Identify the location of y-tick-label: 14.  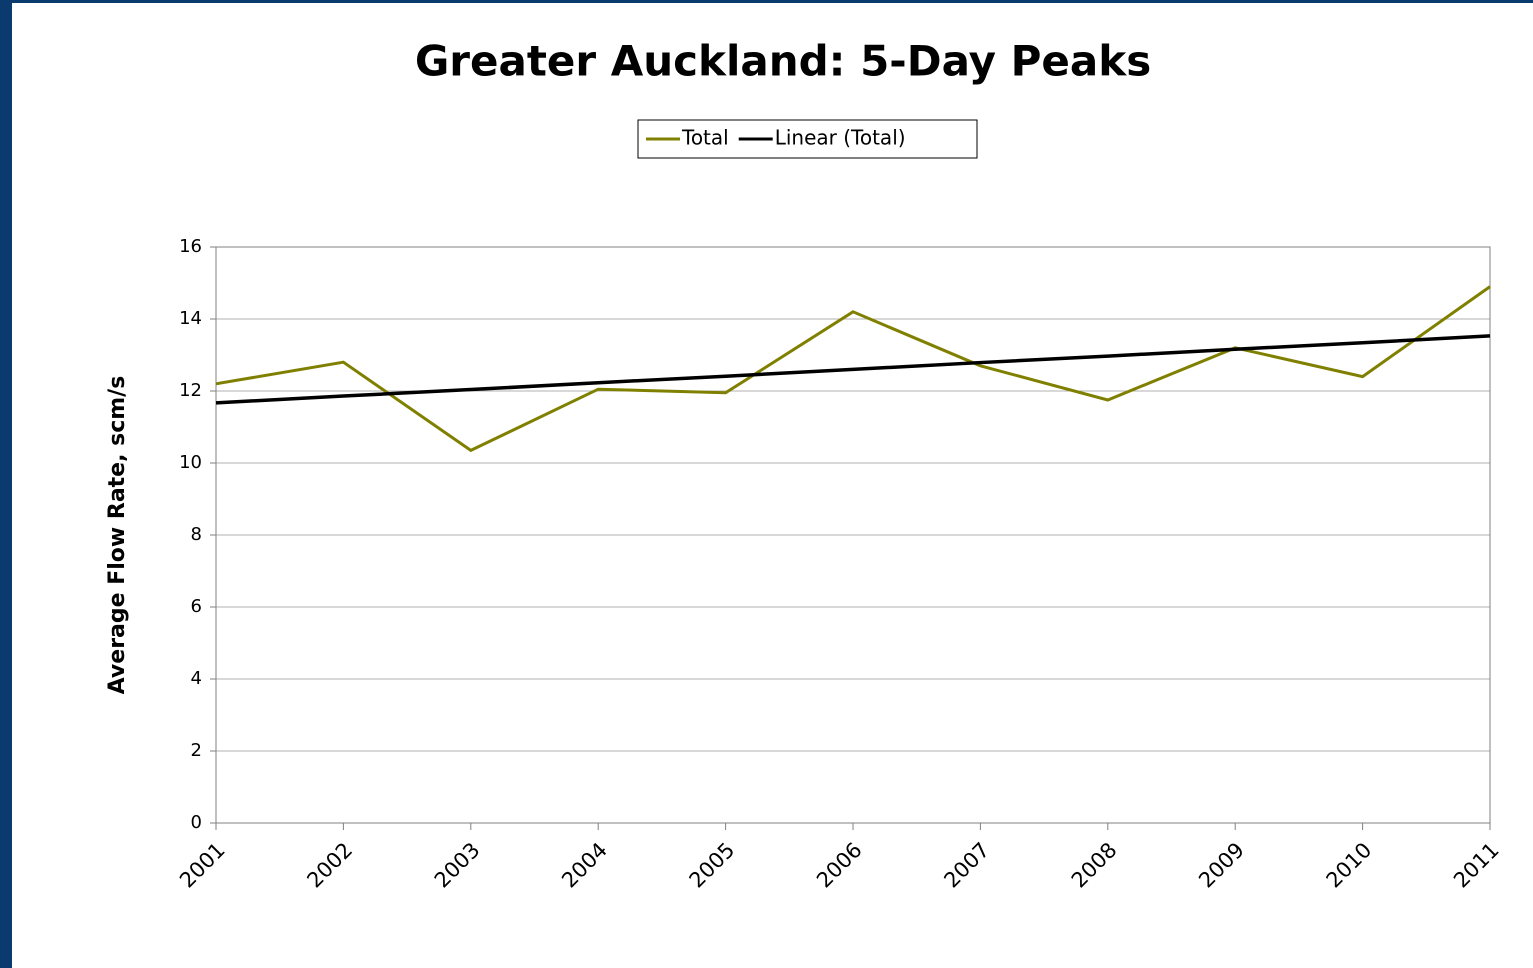
(190, 318).